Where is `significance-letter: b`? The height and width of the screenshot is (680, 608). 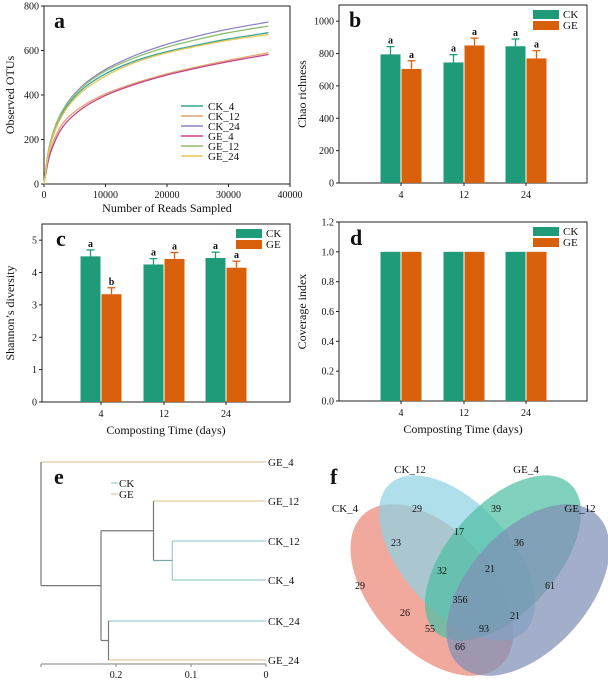
significance-letter: b is located at coordinates (112, 282).